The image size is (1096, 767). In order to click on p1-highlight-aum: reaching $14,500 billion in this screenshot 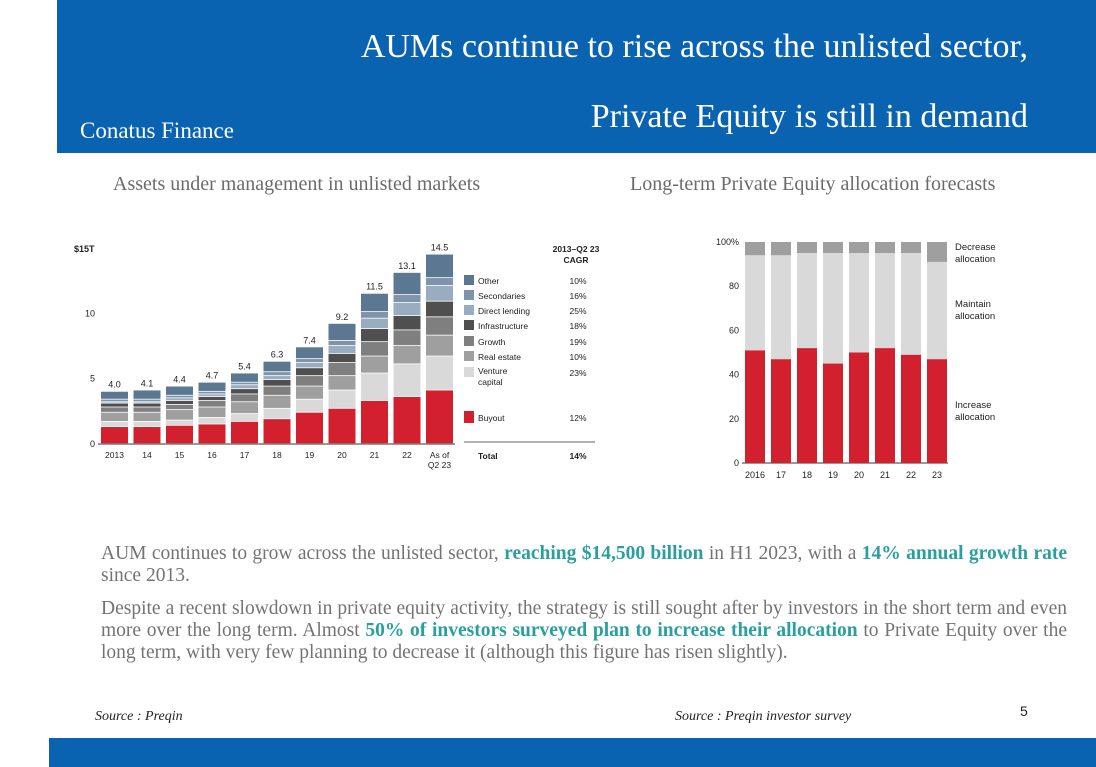, I will do `click(604, 553)`.